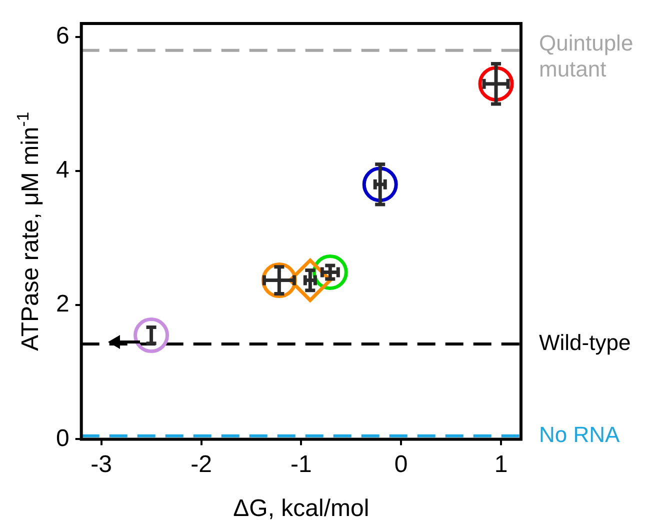 The width and height of the screenshot is (655, 520). What do you see at coordinates (63, 438) in the screenshot?
I see `y-tick-label: 0` at bounding box center [63, 438].